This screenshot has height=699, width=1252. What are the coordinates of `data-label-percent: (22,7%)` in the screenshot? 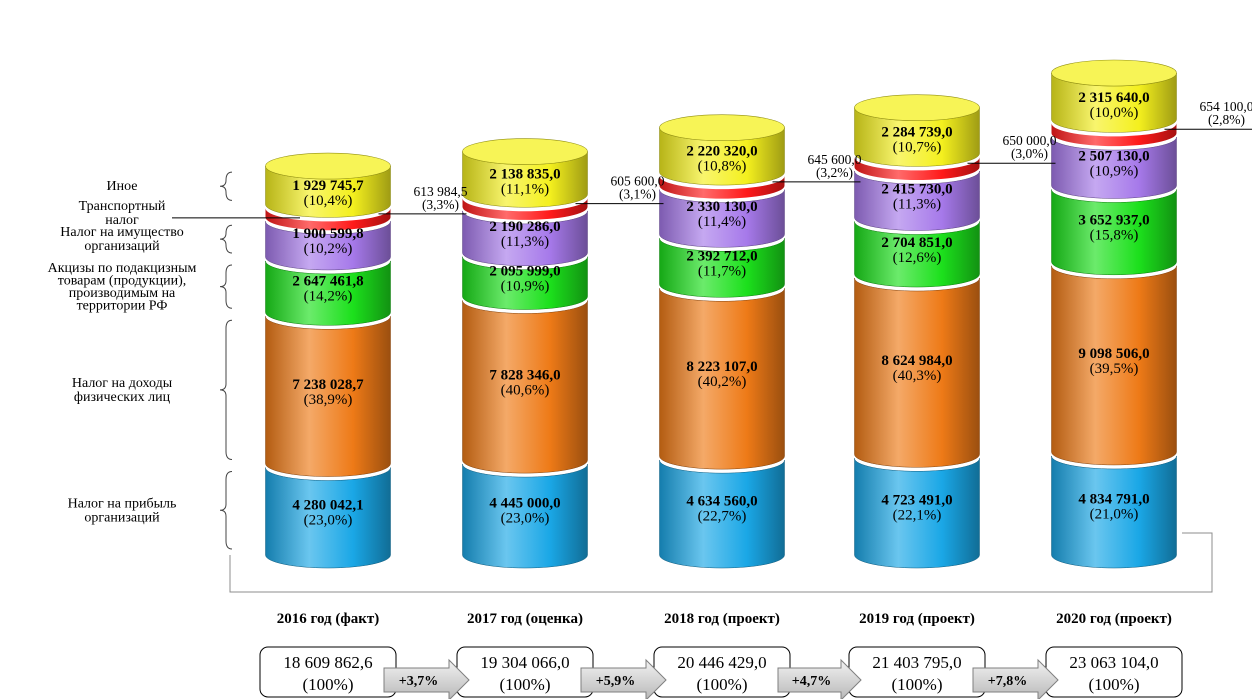 It's located at (722, 517).